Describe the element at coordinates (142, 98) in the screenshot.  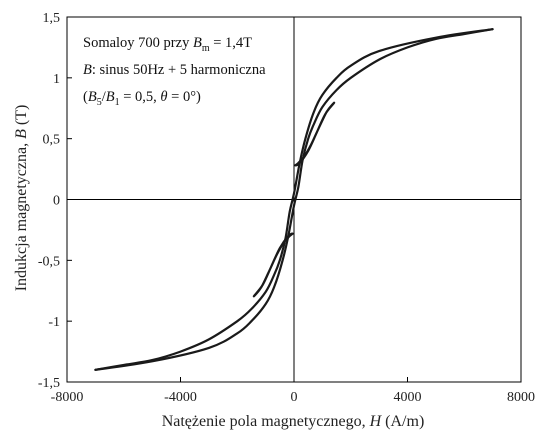
I see `annotation-line-3: (B5/B1 = 0,5, θ = 0°)` at that location.